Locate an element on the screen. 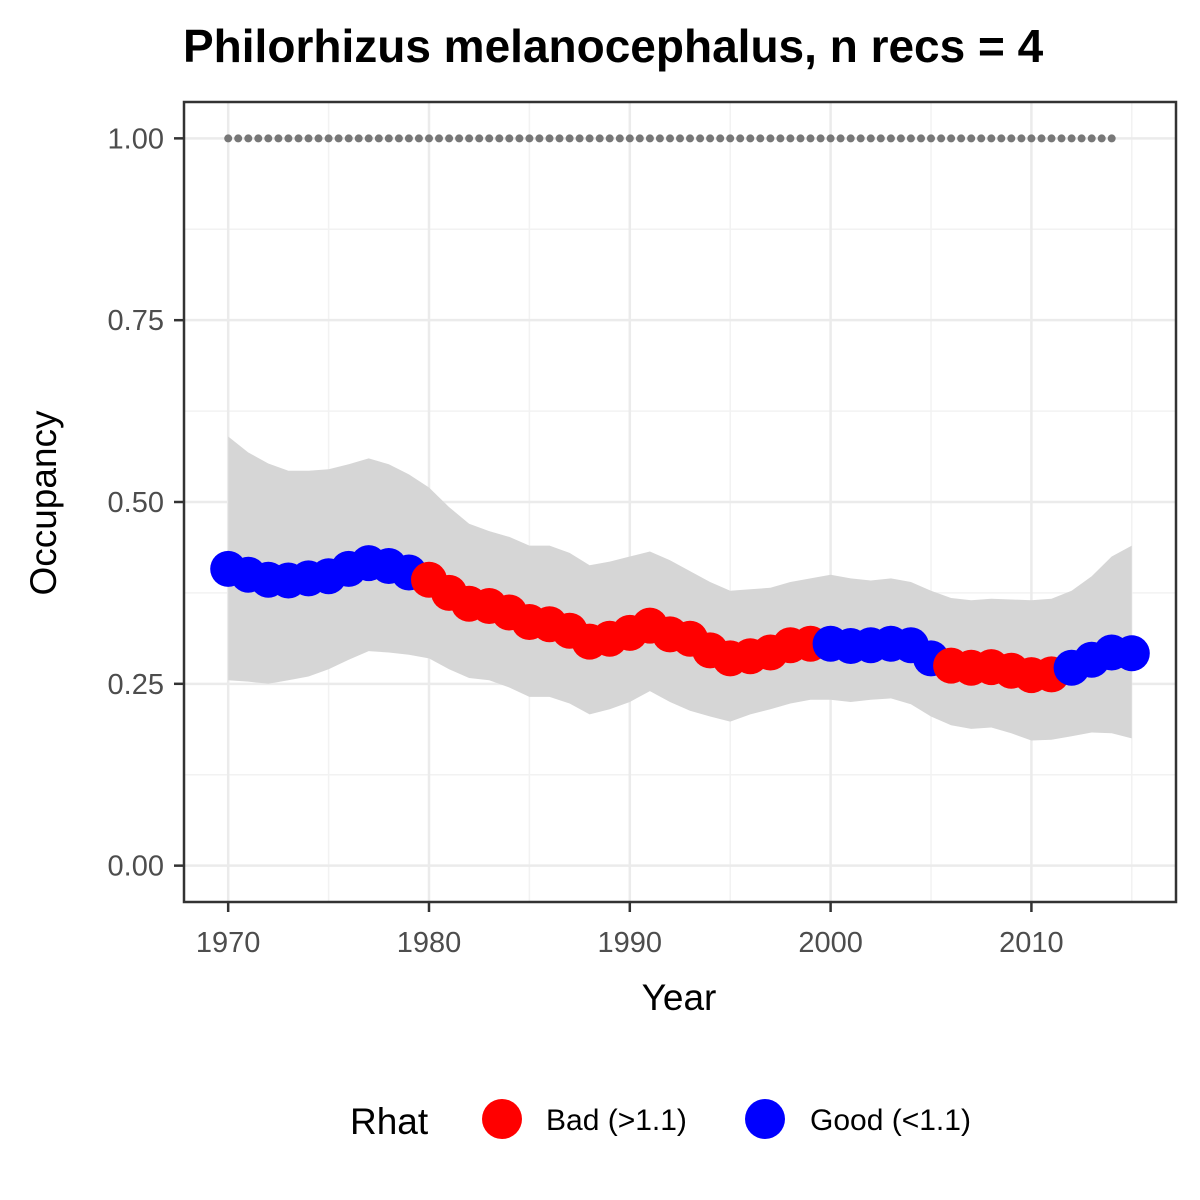 The height and width of the screenshot is (1200, 1200). x-tick-label: 1990 is located at coordinates (630, 943).